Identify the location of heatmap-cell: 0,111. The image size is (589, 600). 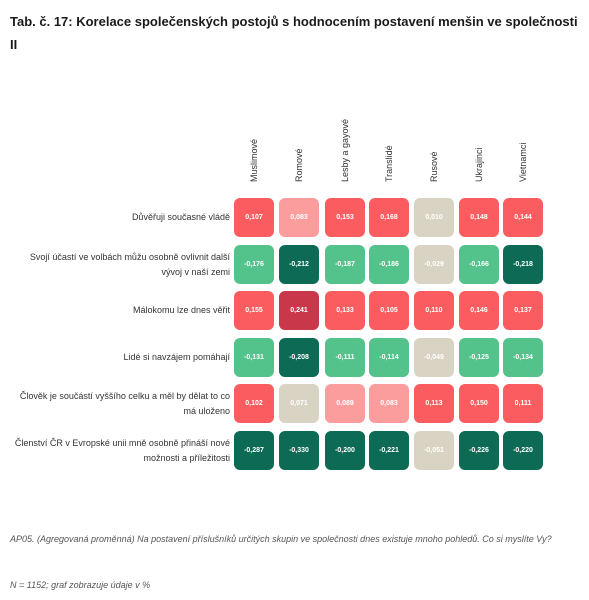
(523, 403).